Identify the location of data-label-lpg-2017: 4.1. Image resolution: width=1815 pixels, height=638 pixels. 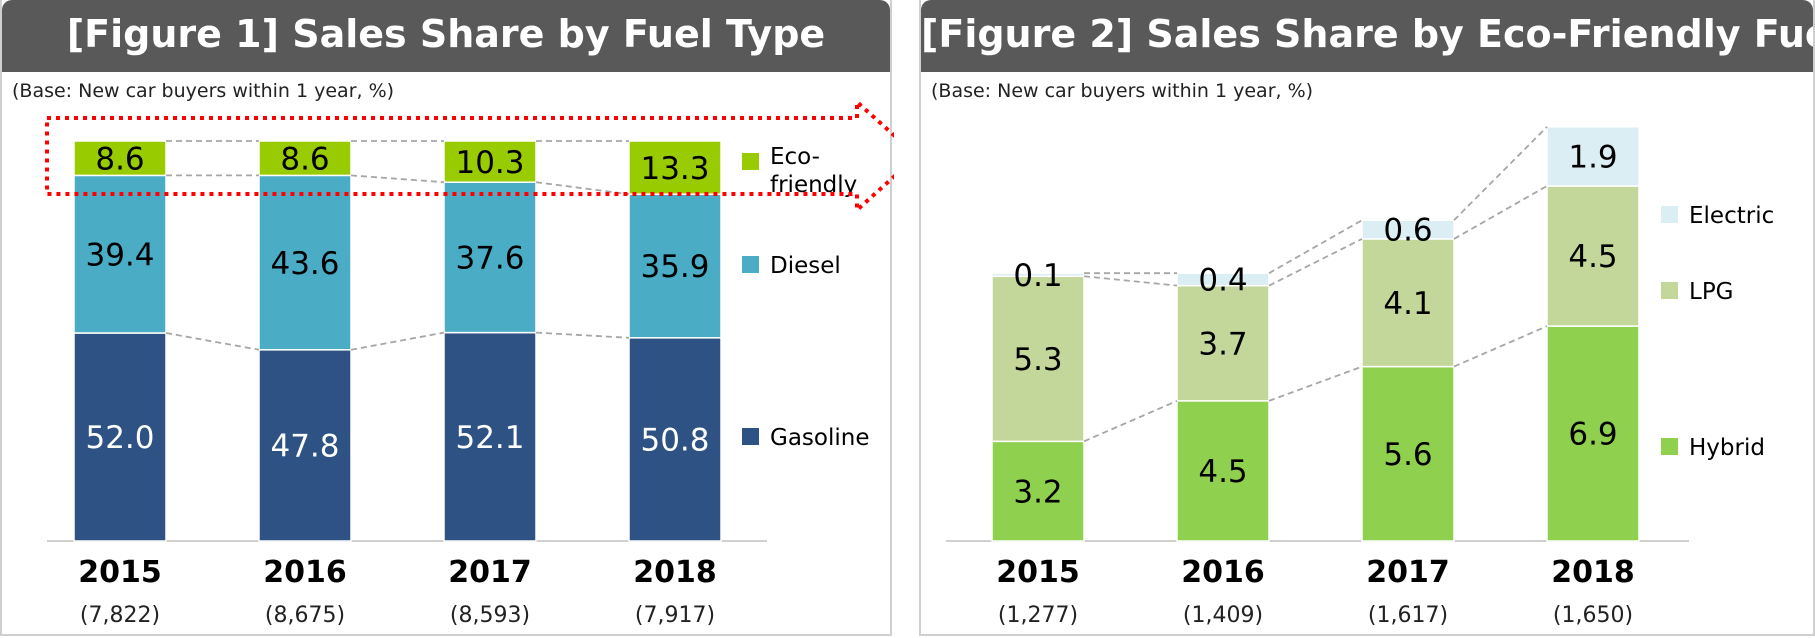
(1407, 304).